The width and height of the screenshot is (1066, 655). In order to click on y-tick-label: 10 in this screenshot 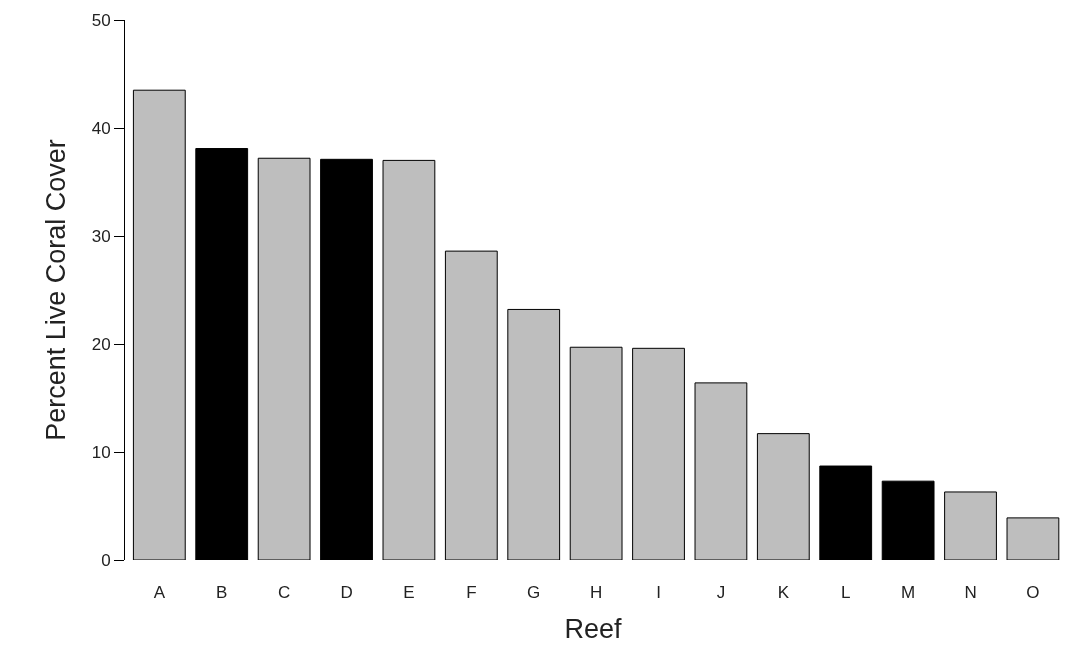, I will do `click(101, 452)`.